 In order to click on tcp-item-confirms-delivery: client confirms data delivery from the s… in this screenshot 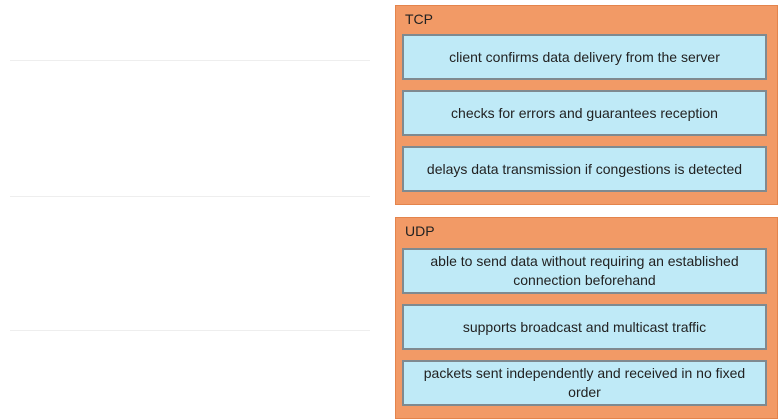, I will do `click(584, 57)`.